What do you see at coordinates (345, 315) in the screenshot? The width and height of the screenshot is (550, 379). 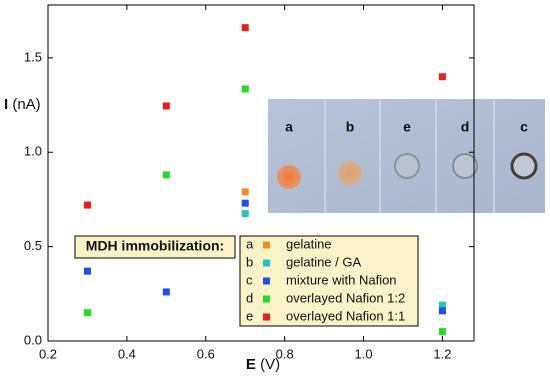 I see `legend-label: overlayed Nafion 1:1` at bounding box center [345, 315].